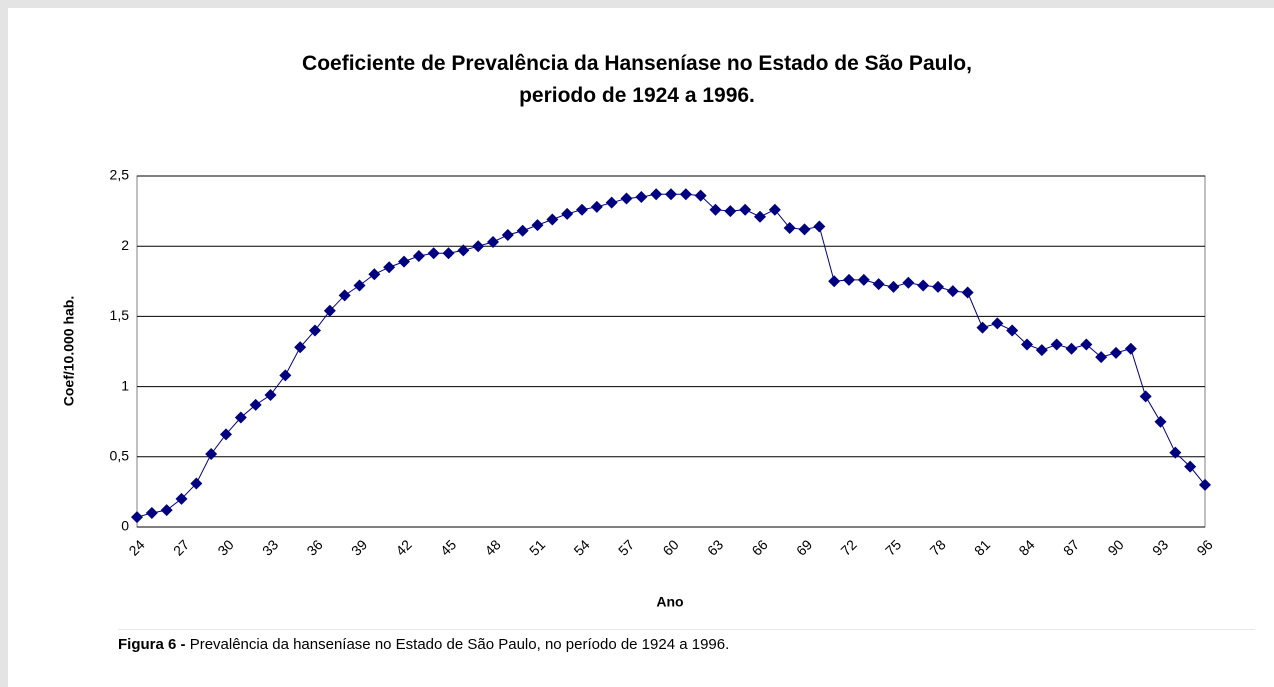 This screenshot has height=687, width=1274. I want to click on x-tick-label: 75, so click(893, 547).